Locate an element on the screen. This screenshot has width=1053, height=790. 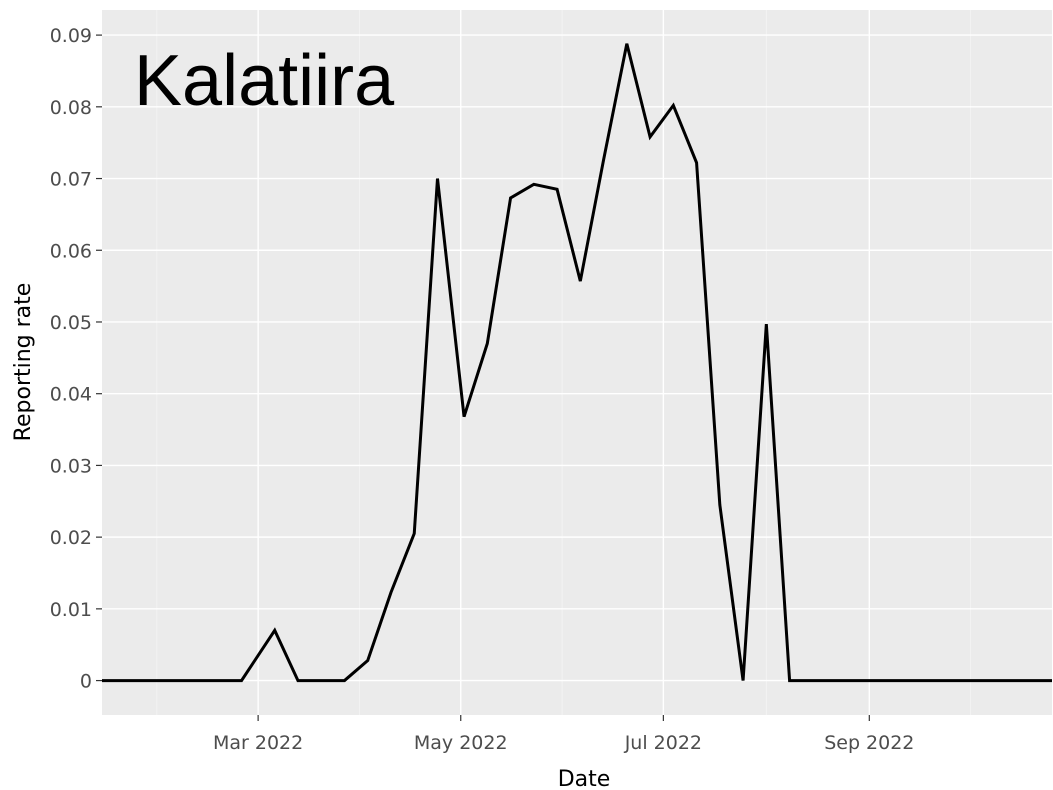
y-axis-title: Reporting rate is located at coordinates (23, 362).